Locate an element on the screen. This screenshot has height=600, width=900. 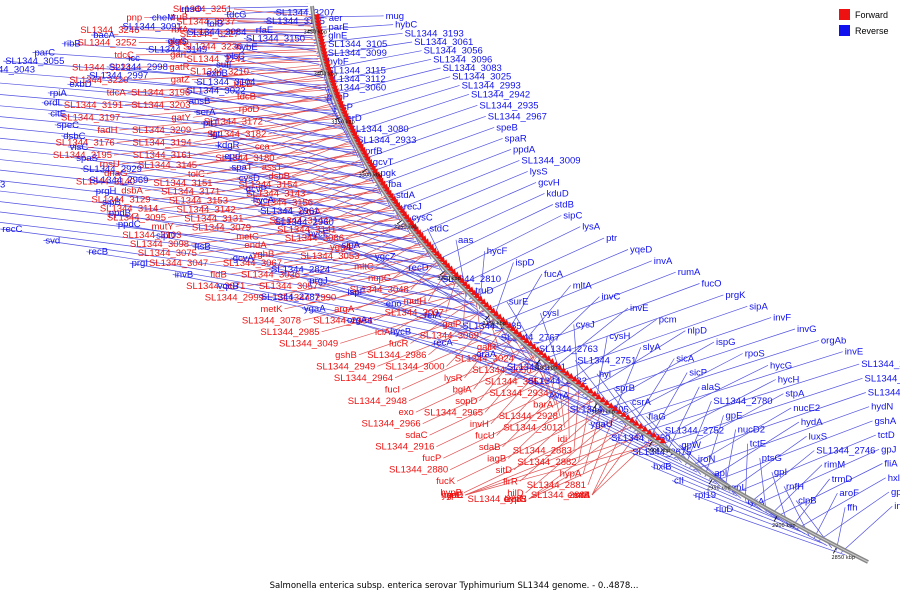
gene-label: gpI is located at coordinates (780, 472).